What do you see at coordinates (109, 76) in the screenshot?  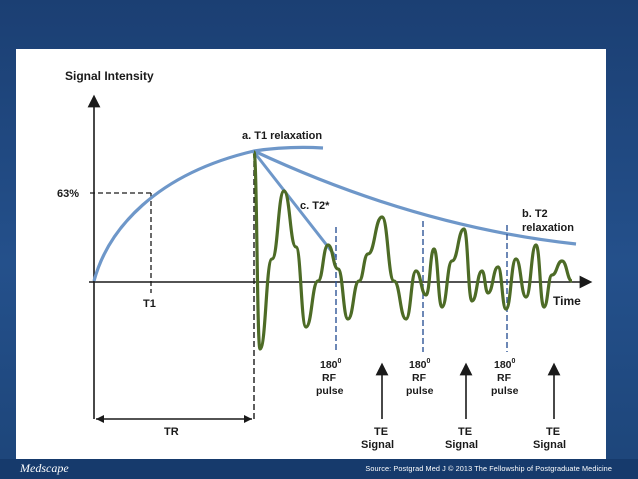 I see `y-axis-label: Signal Intensity` at bounding box center [109, 76].